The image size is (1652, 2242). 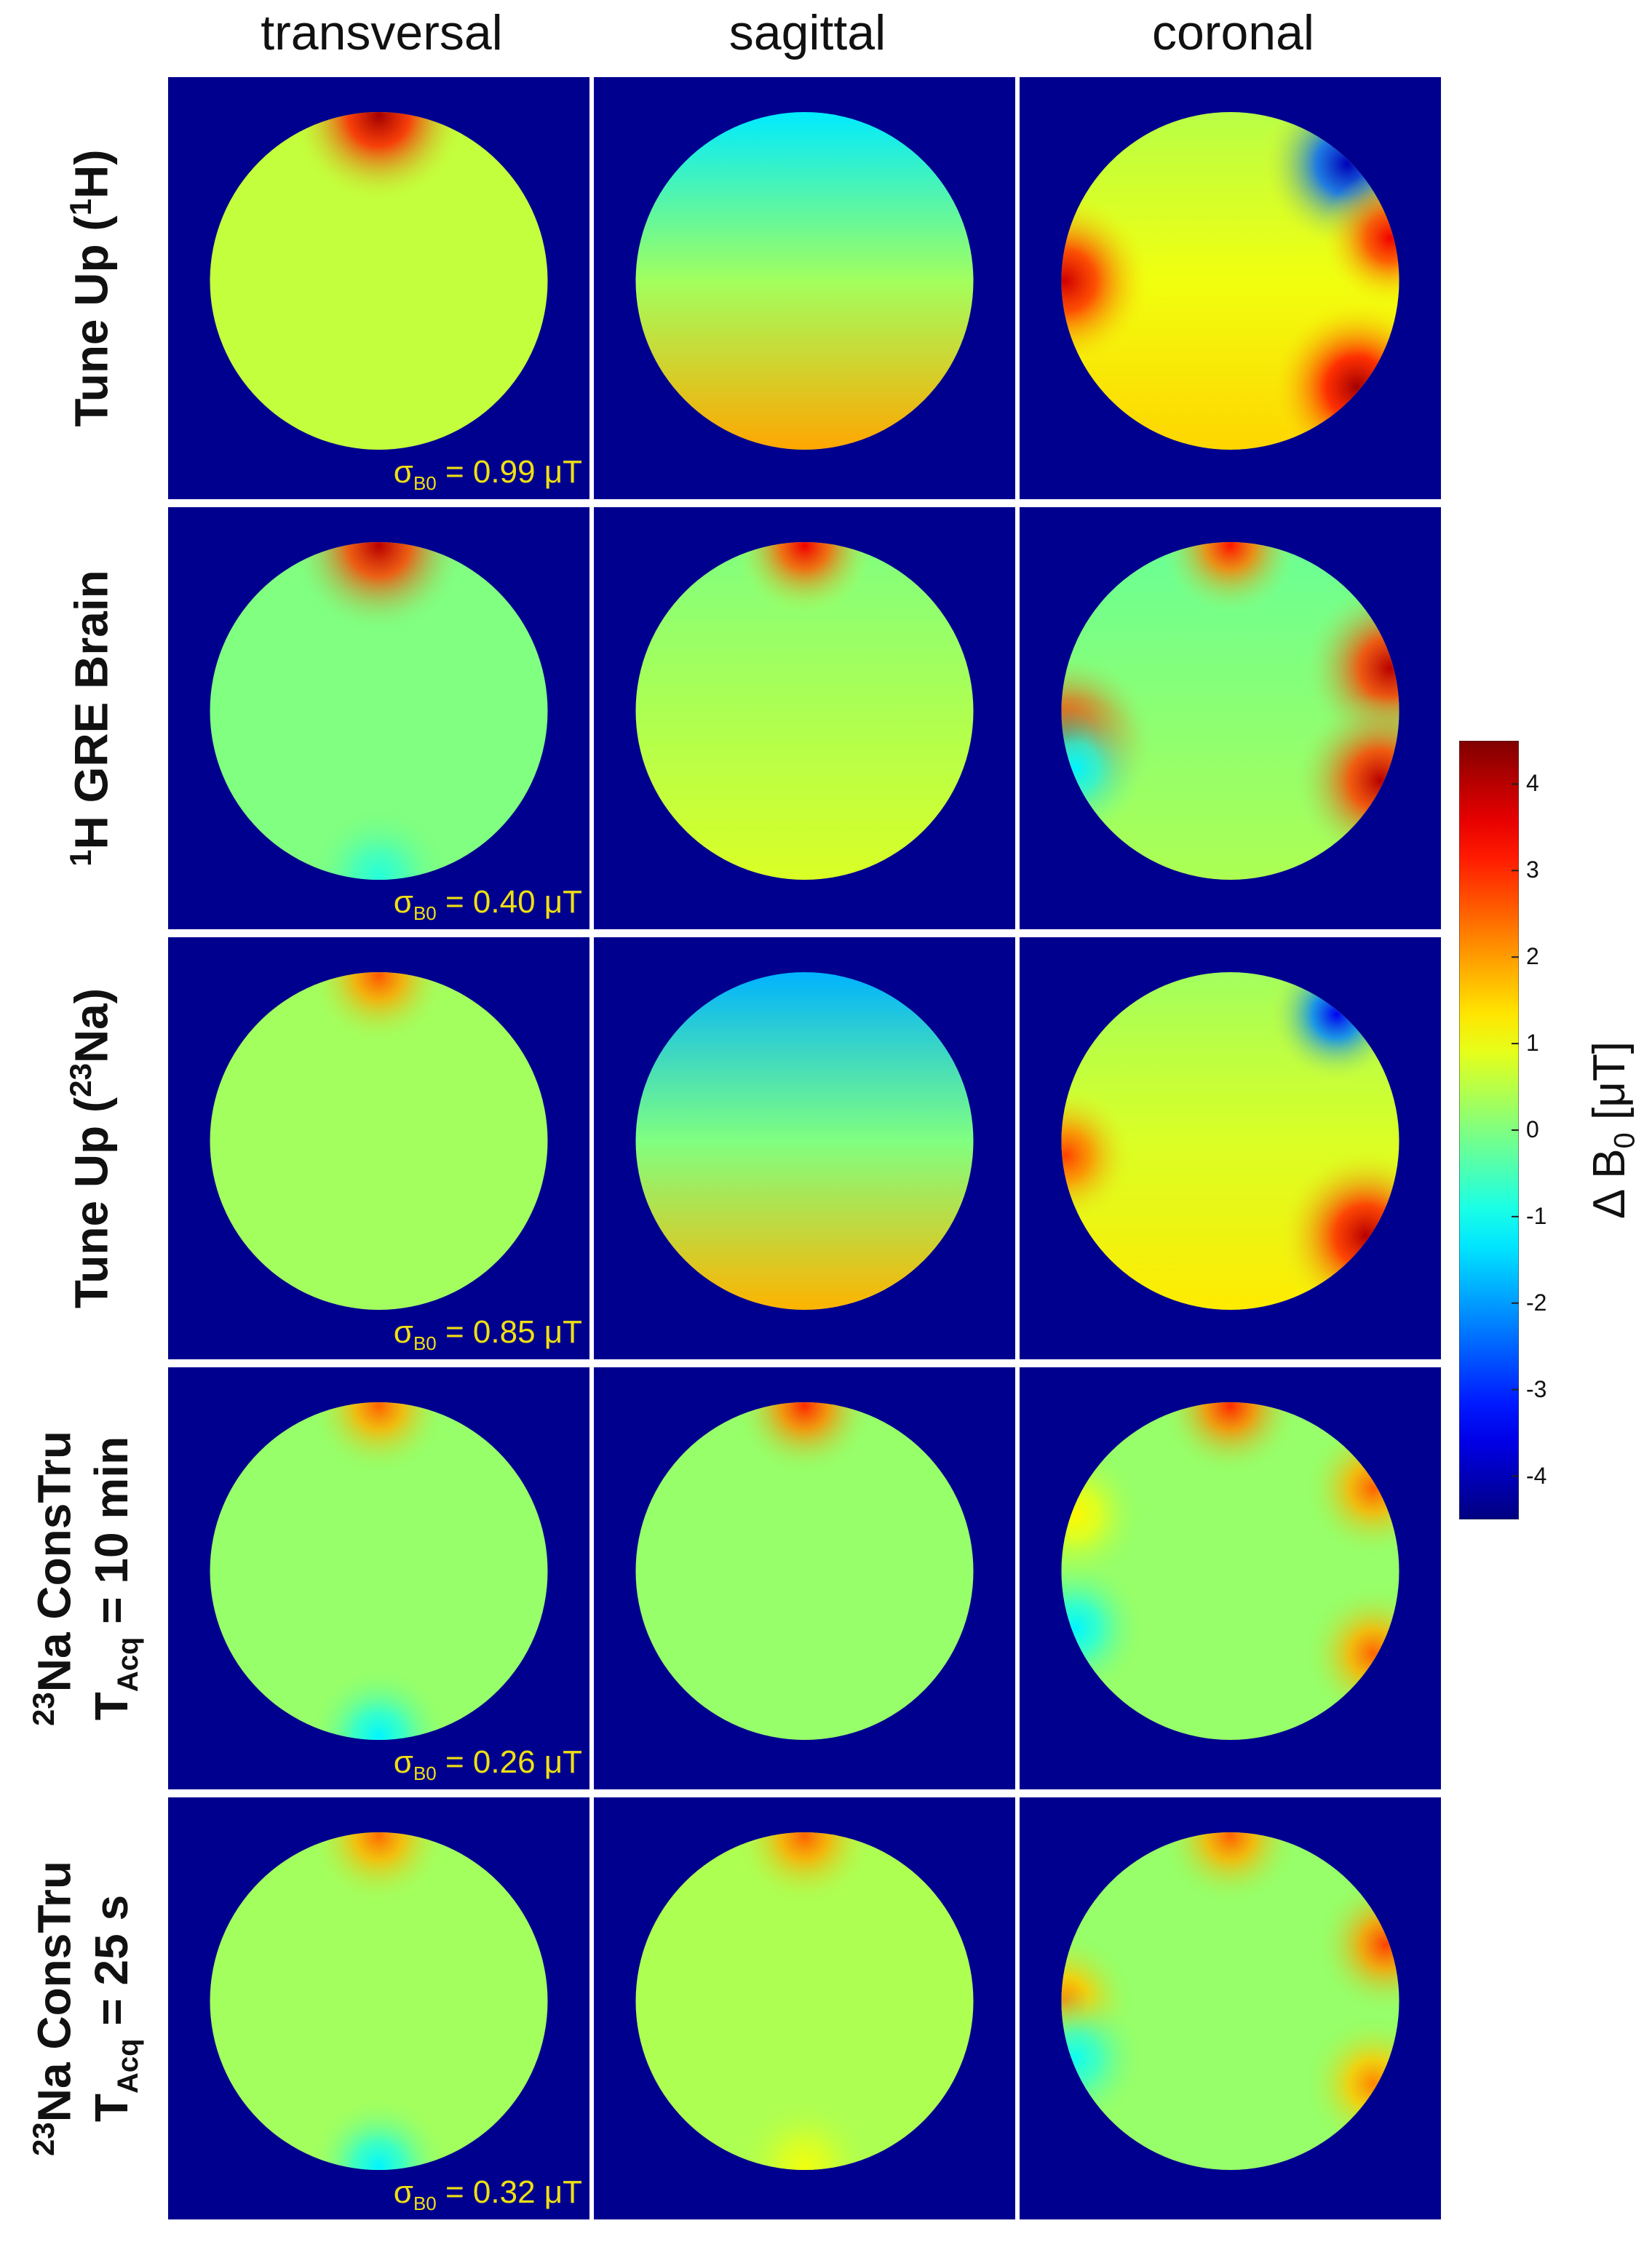 I want to click on row-label-0: Tune Up (1H), so click(x=86, y=288).